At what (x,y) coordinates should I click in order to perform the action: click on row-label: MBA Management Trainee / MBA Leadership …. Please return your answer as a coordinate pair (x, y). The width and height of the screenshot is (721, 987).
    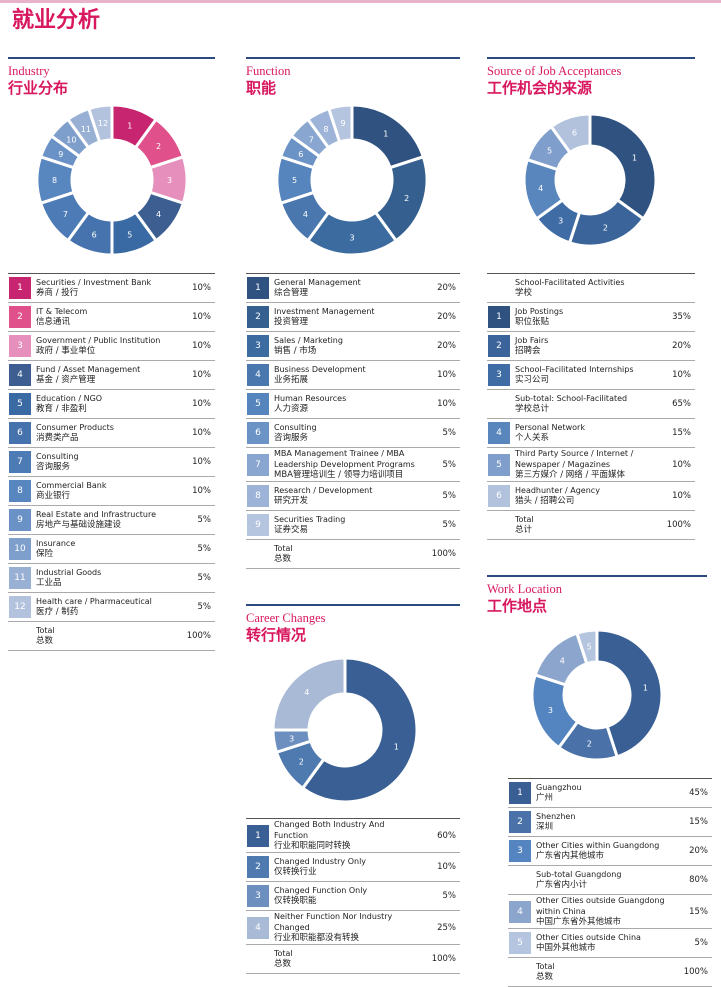
    Looking at the image, I should click on (345, 464).